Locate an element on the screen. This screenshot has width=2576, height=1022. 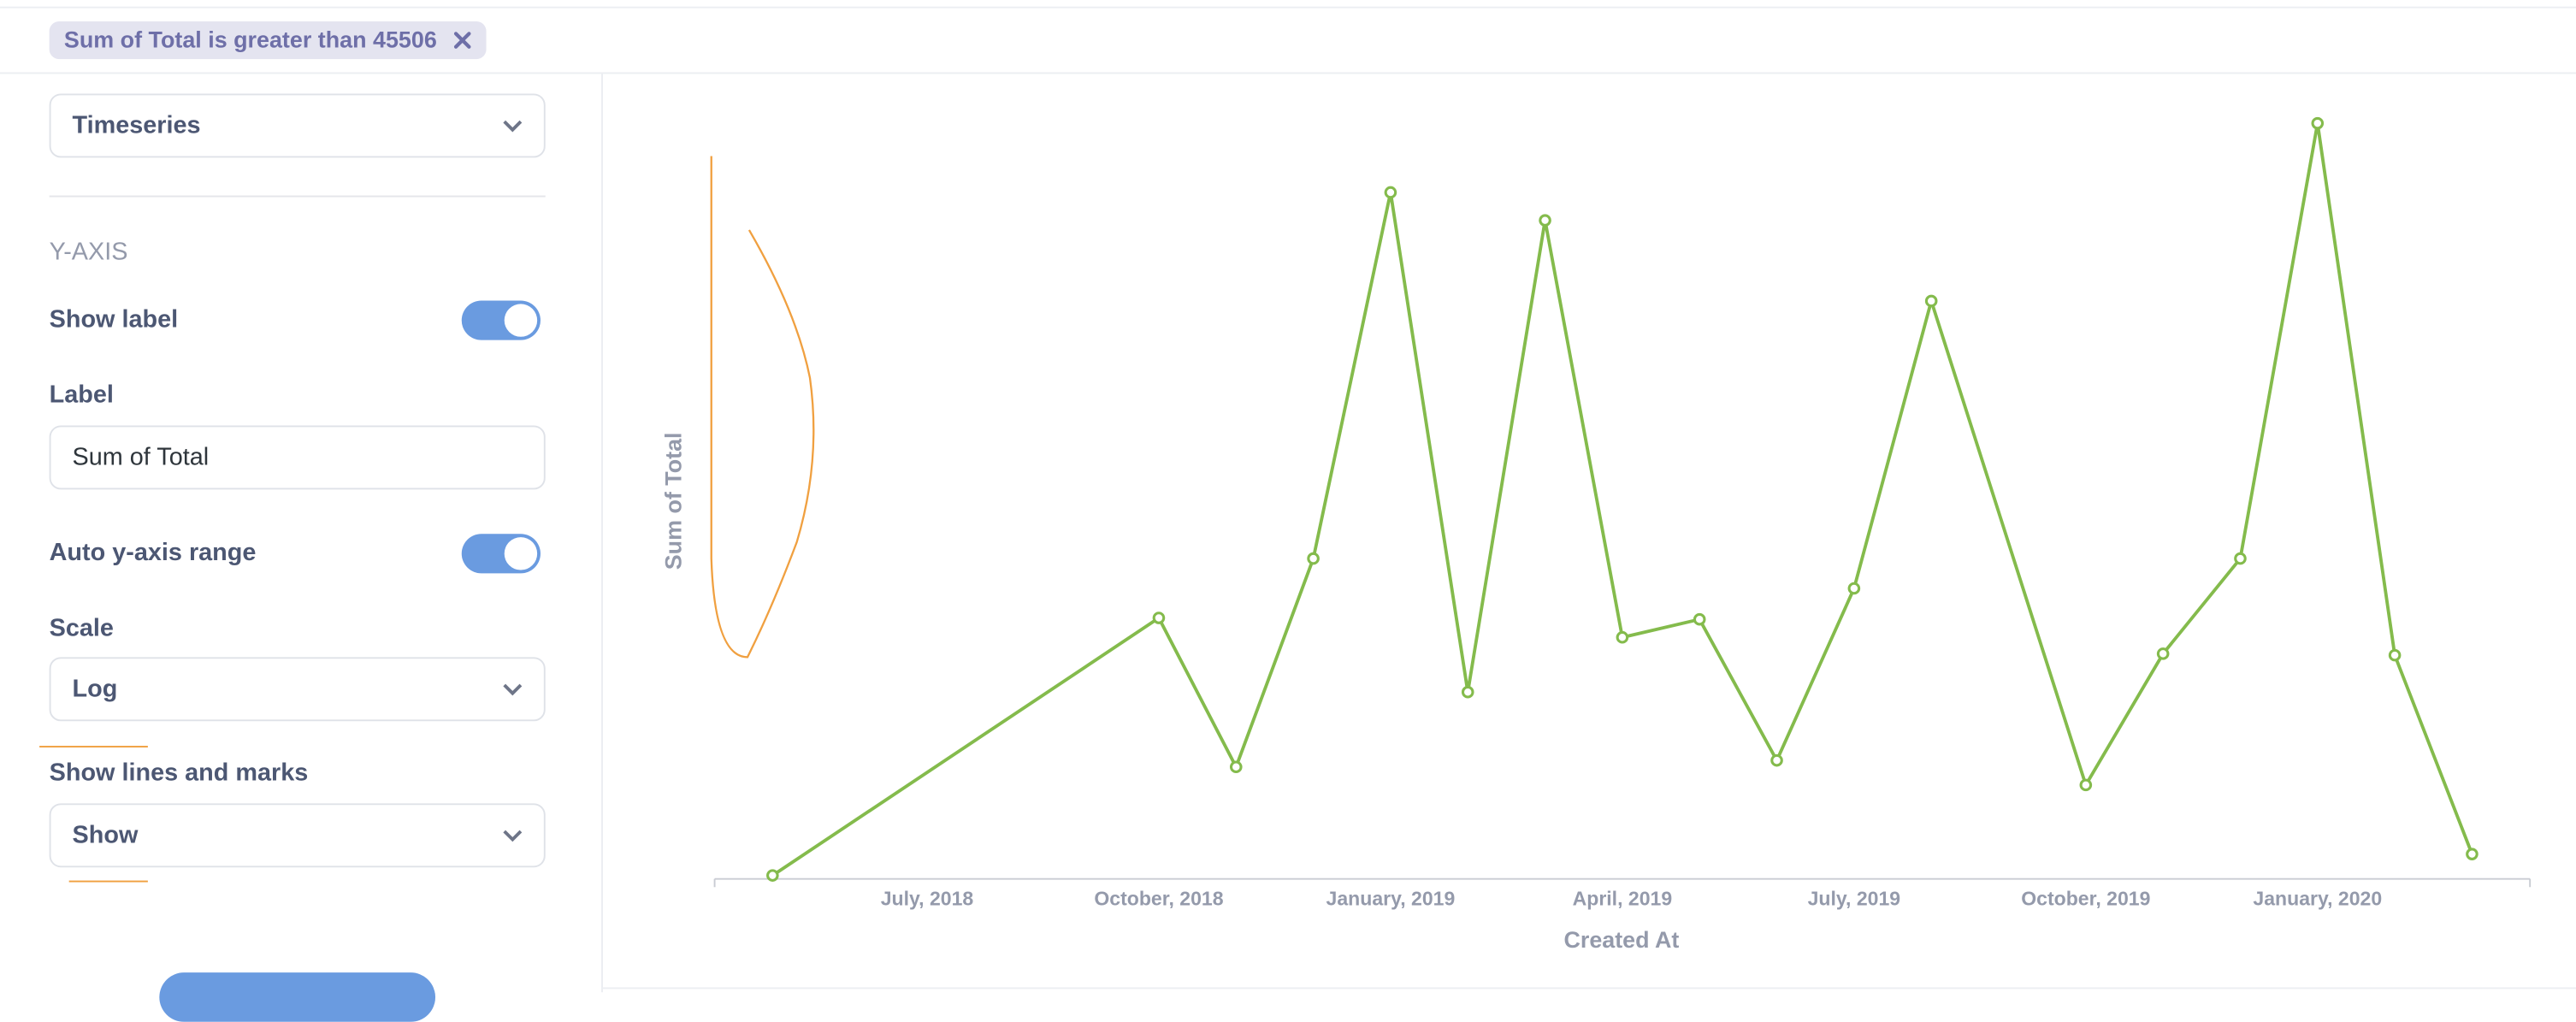
x-tick-label: October, 2018 is located at coordinates (1158, 899).